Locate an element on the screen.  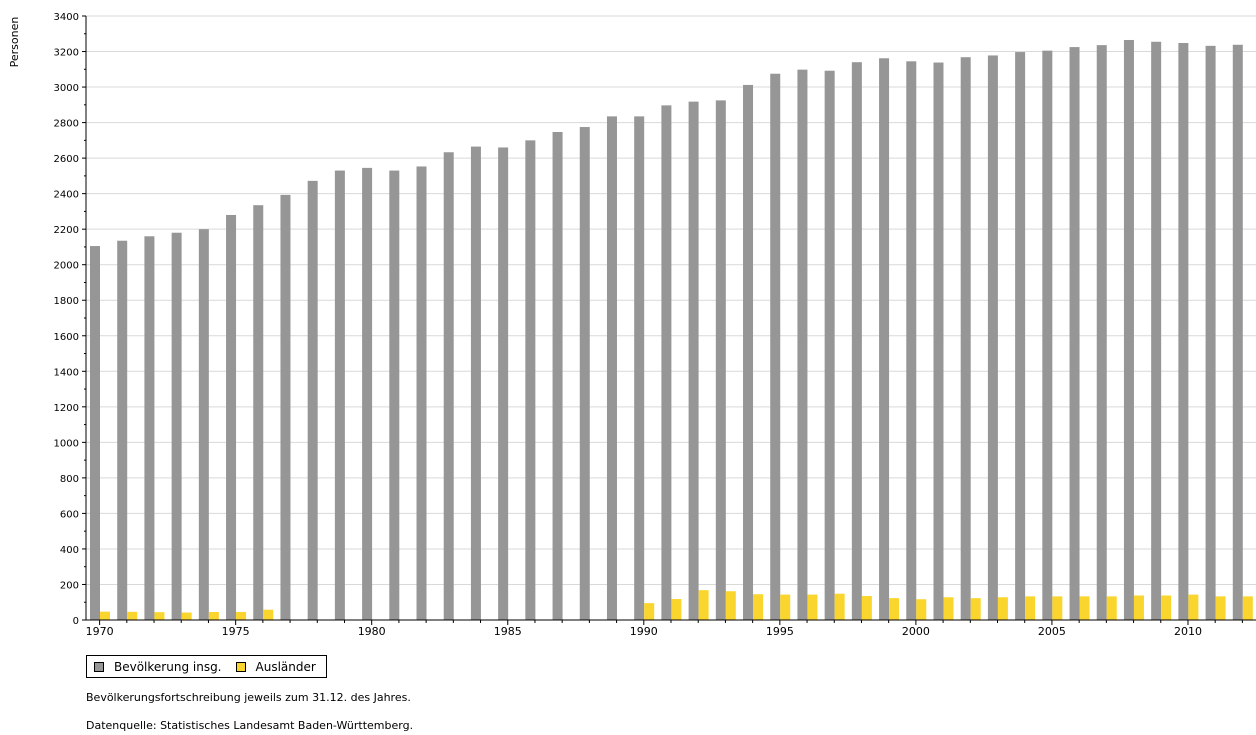
x-tick-label: 1975 is located at coordinates (236, 631).